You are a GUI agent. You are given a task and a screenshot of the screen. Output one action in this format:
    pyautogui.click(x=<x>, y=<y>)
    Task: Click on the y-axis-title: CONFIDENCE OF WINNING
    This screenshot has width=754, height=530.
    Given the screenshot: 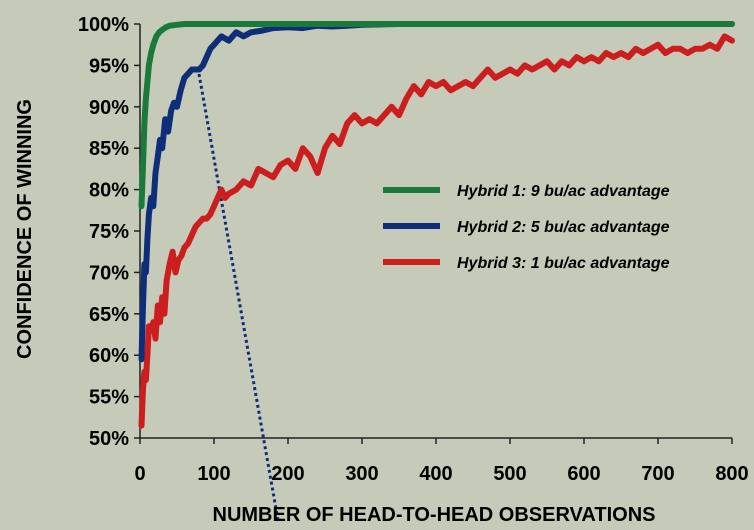 What is the action you would take?
    pyautogui.click(x=25, y=229)
    